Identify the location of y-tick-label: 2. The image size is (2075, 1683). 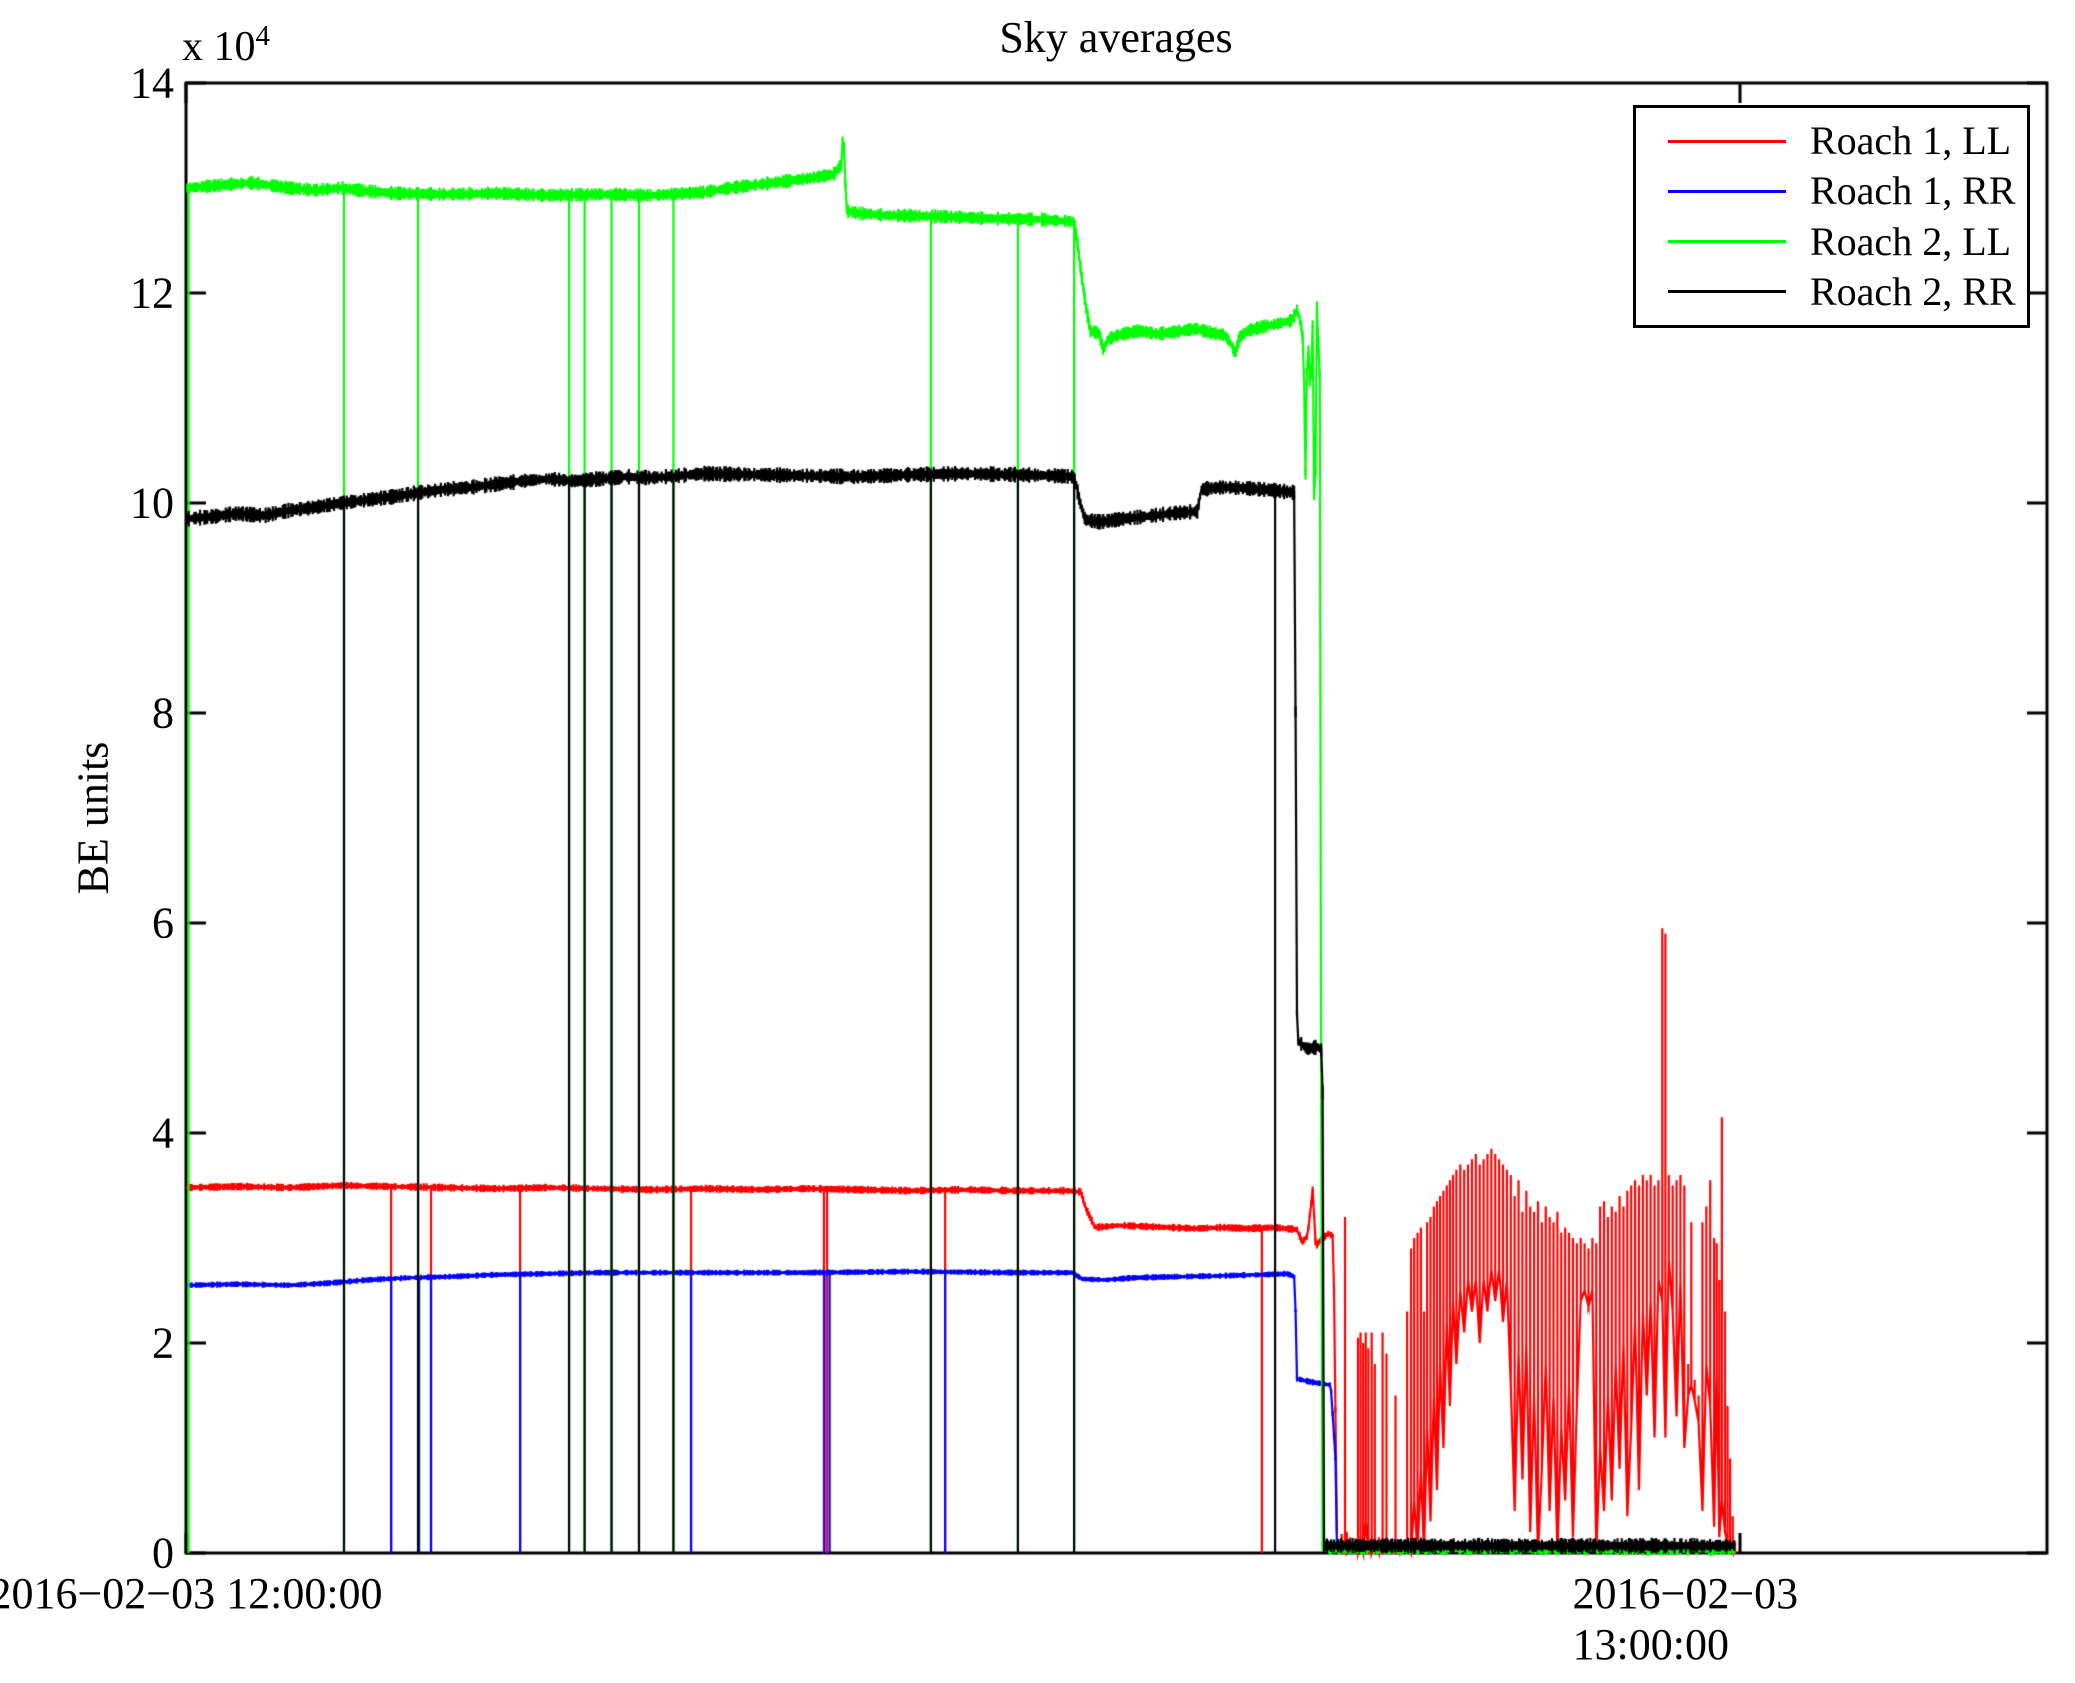
(163, 1343).